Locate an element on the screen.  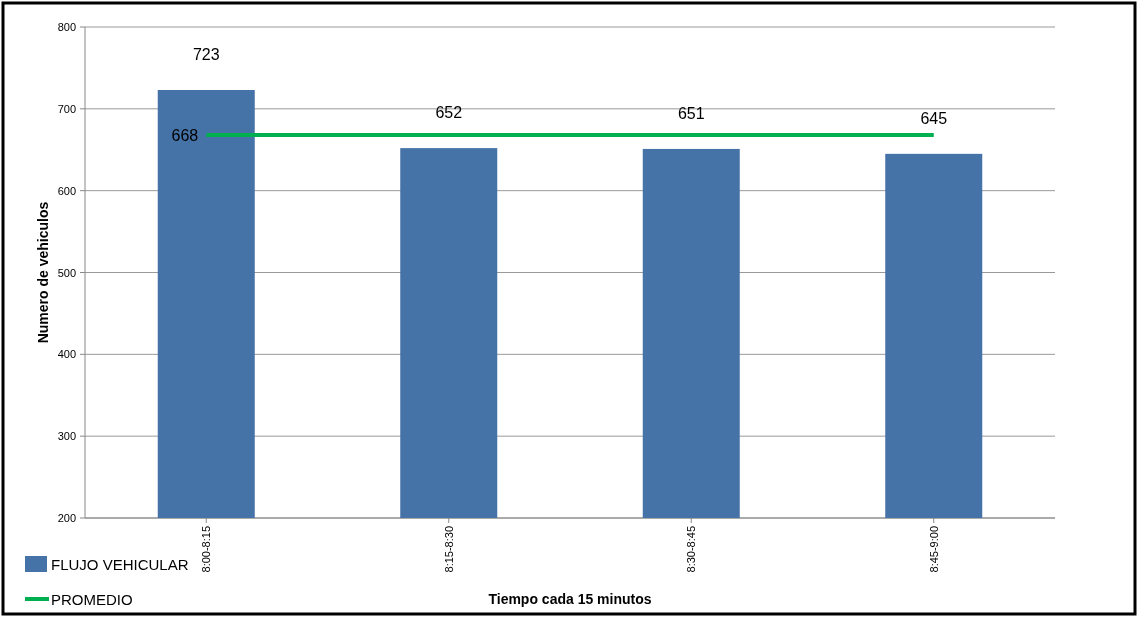
y-axis-title: Numero de vehiculos is located at coordinates (43, 272).